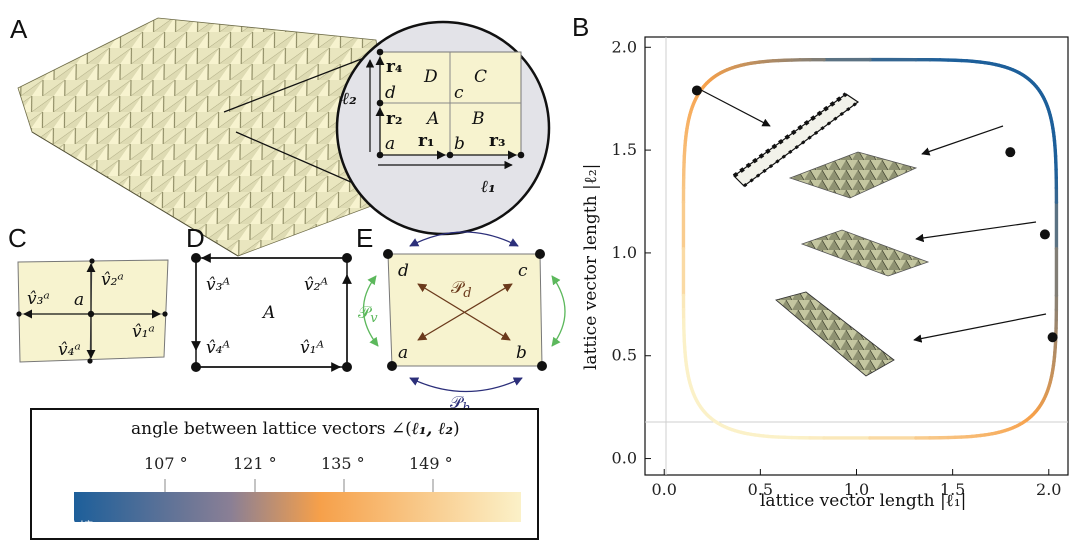 Image resolution: width=1080 pixels, height=549 pixels. I want to click on vector-r2-label: r₂, so click(394, 119).